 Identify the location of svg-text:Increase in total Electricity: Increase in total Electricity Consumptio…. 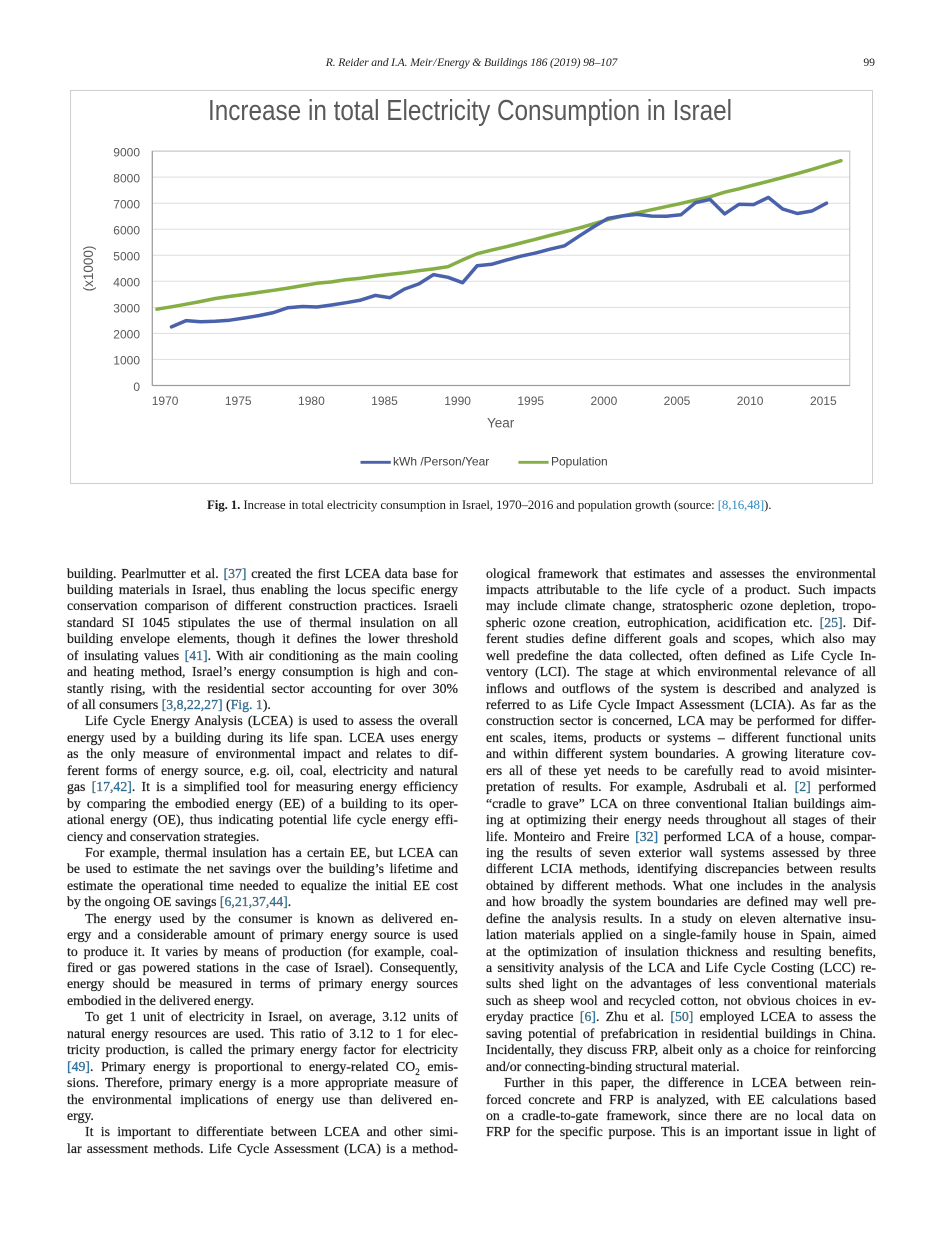
(470, 111).